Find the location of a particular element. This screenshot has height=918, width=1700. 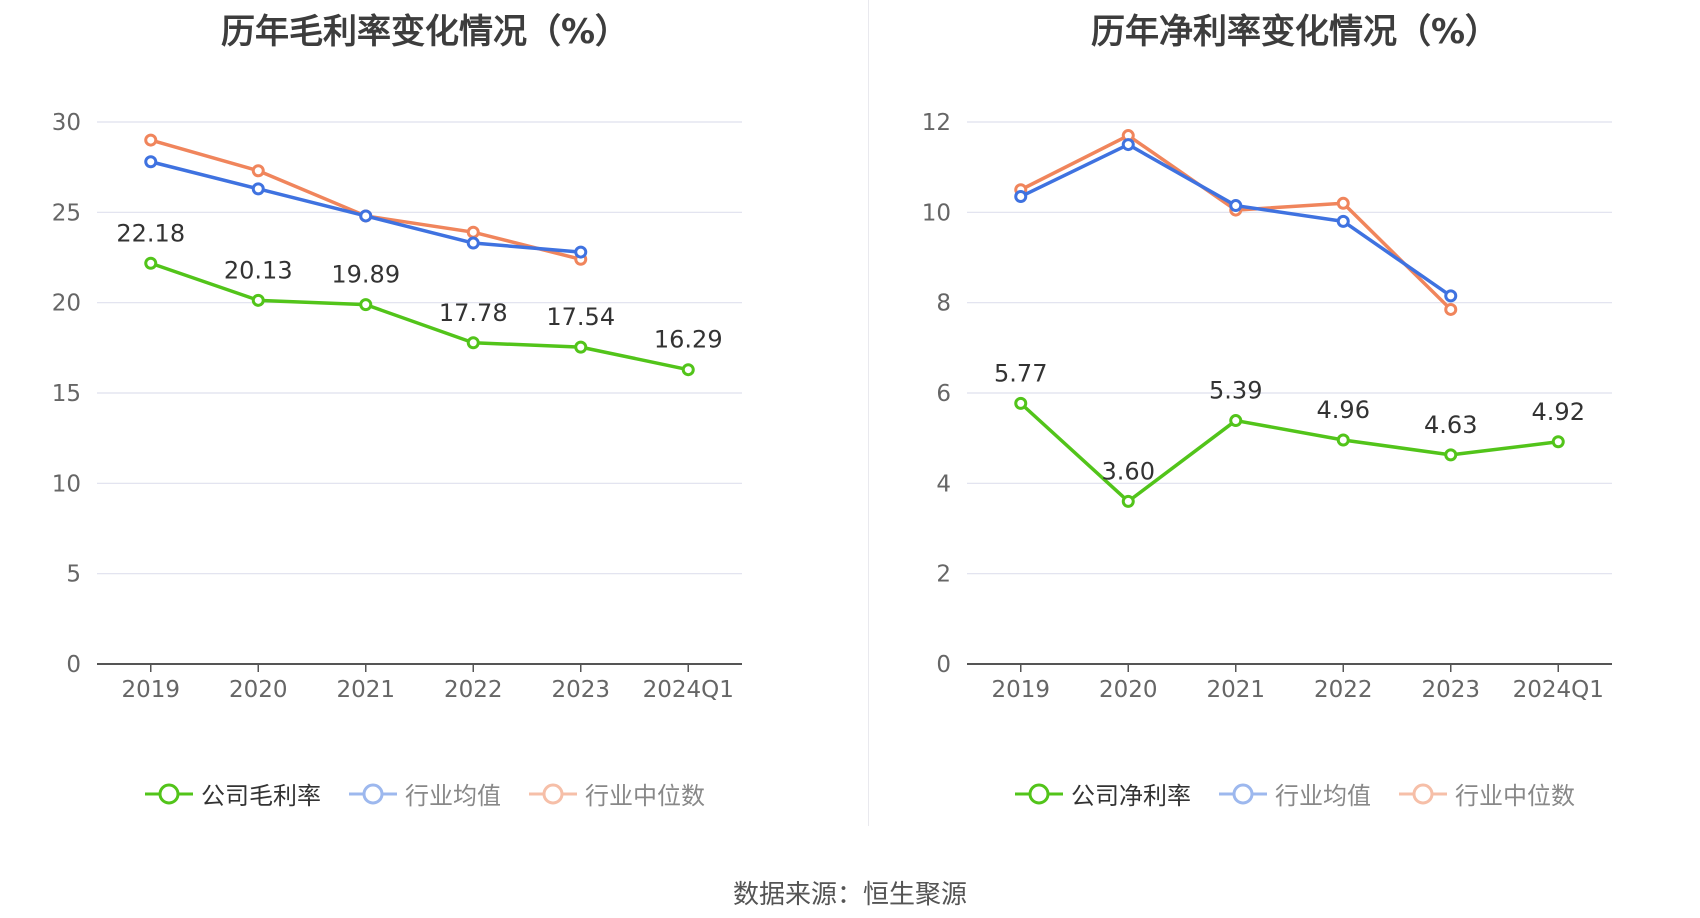

panel-divider is located at coordinates (868, 413).